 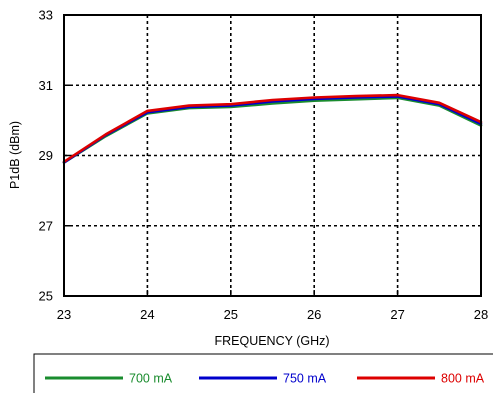 What do you see at coordinates (46, 296) in the screenshot?
I see `y-tick-label: 25` at bounding box center [46, 296].